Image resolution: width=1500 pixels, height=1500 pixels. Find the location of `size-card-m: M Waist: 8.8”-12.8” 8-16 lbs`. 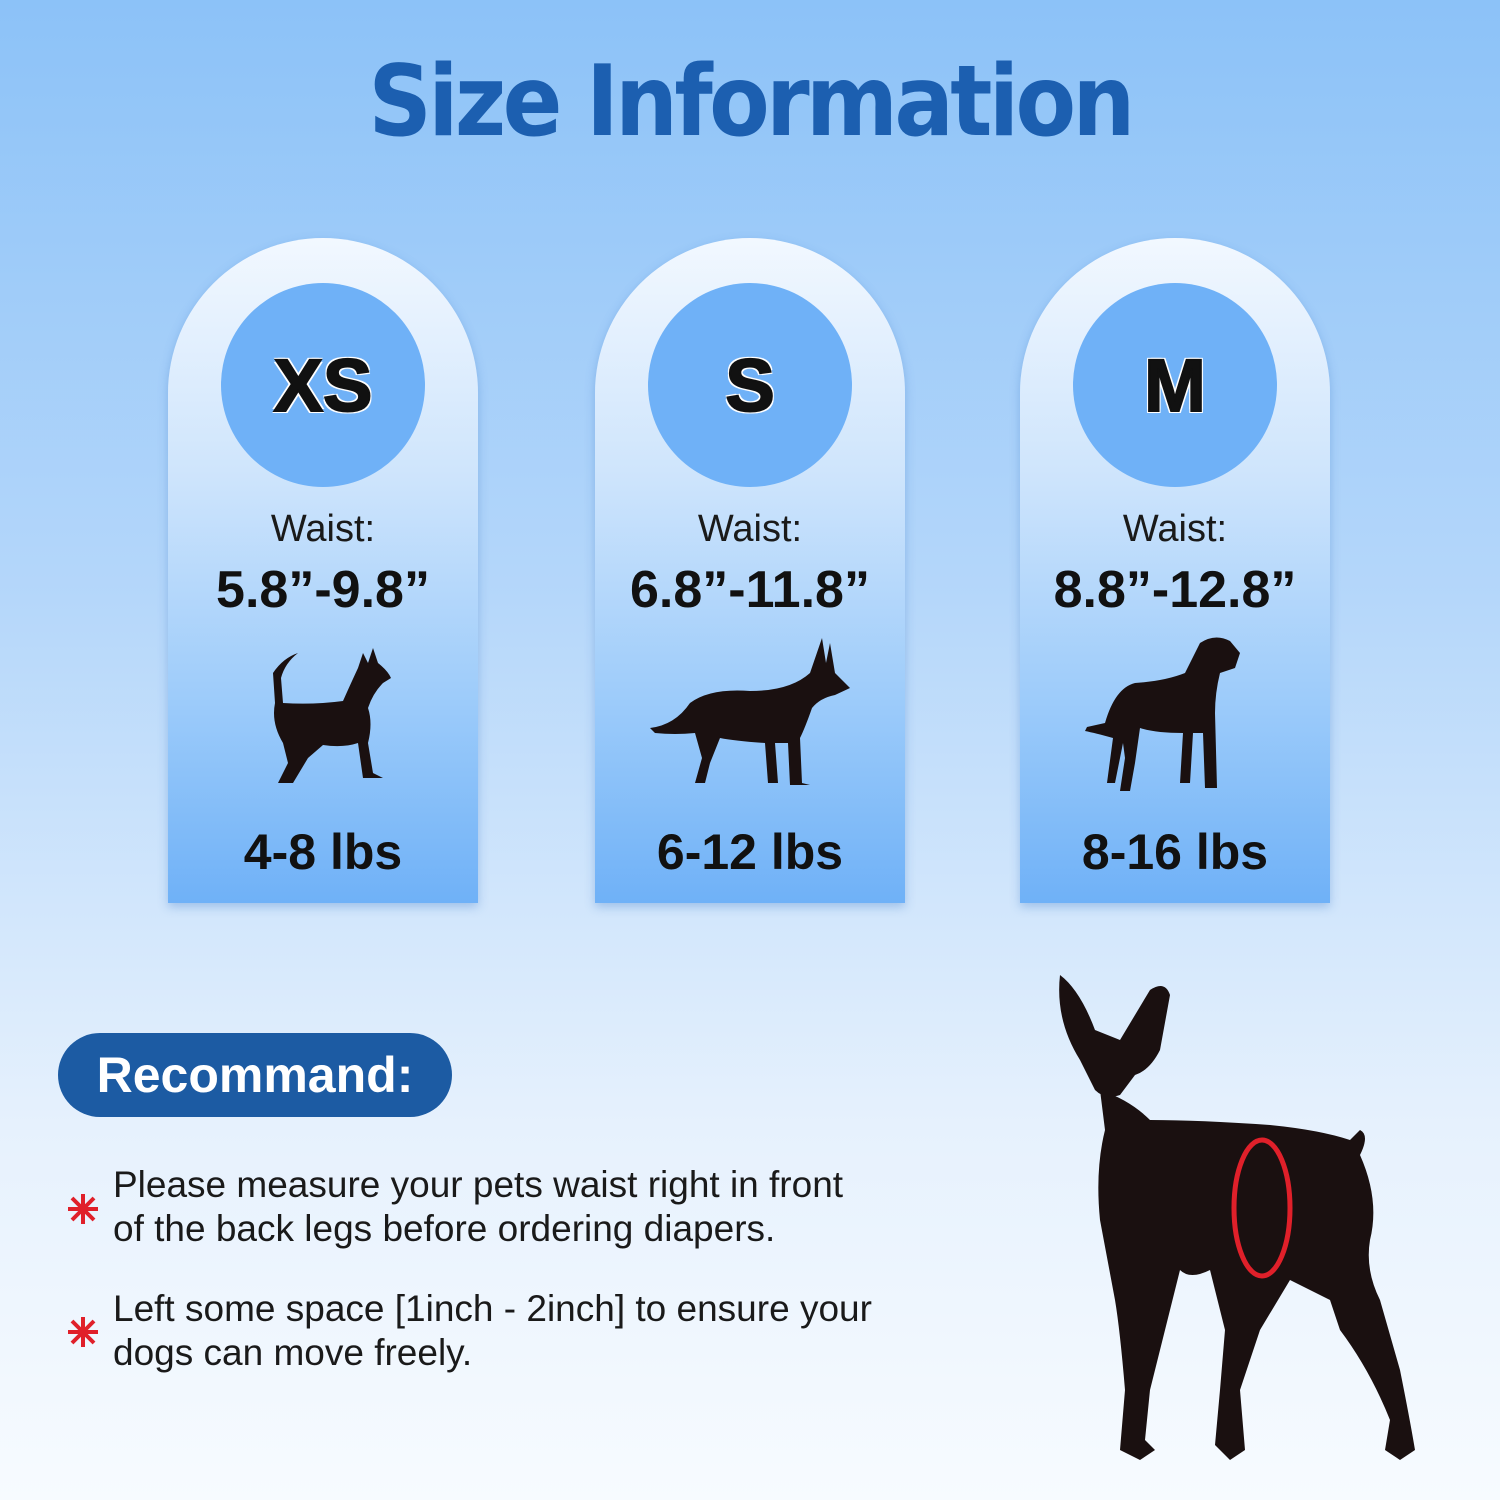

size-card-m: M Waist: 8.8”-12.8” 8-16 lbs is located at coordinates (1175, 570).